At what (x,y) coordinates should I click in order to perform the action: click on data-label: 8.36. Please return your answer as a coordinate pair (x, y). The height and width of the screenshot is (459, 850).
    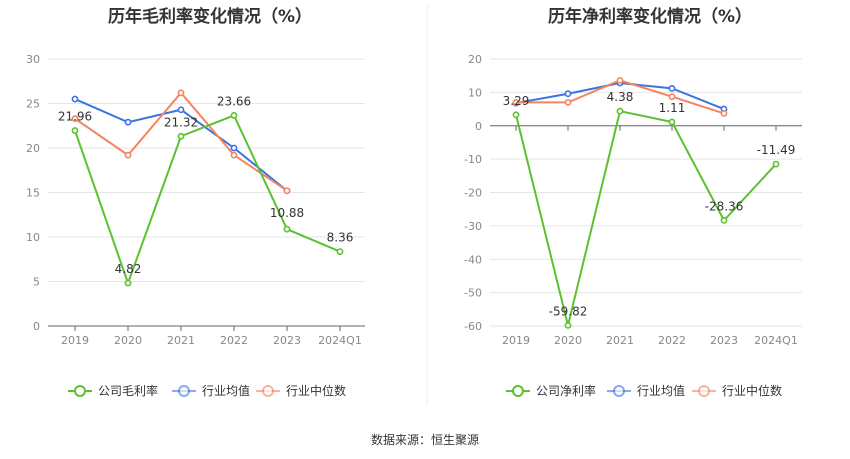
    Looking at the image, I should click on (340, 238).